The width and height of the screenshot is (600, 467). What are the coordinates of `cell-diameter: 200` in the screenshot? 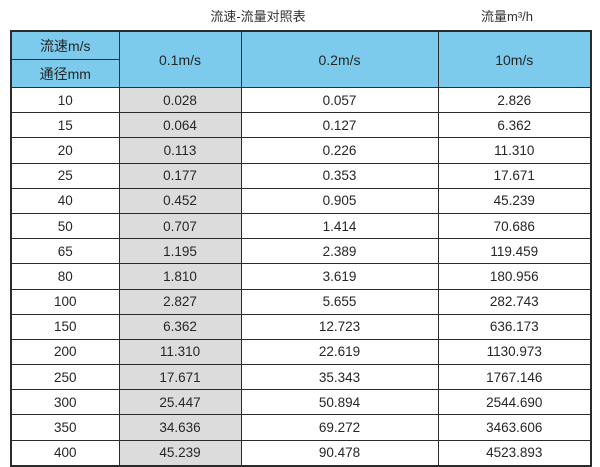 It's located at (65, 352).